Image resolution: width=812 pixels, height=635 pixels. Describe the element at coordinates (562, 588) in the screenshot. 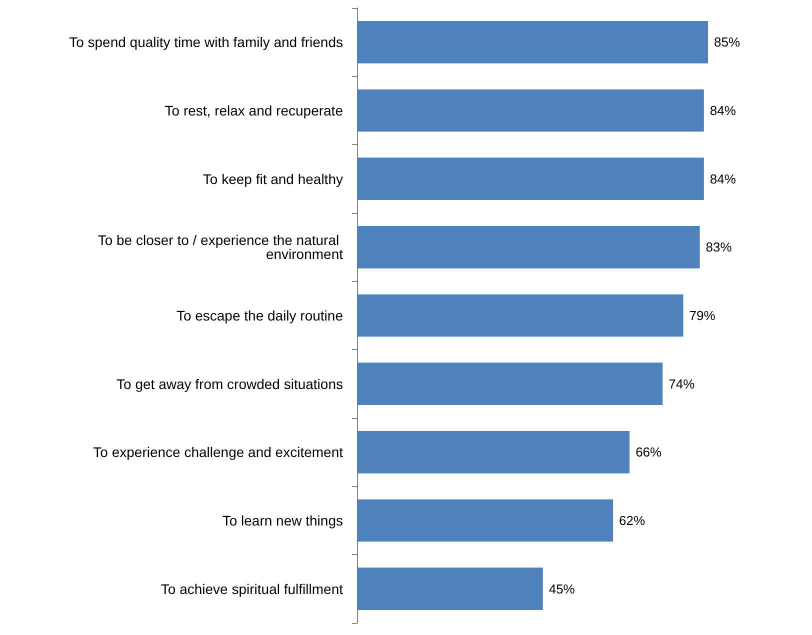

I see `data-label: 45%` at that location.